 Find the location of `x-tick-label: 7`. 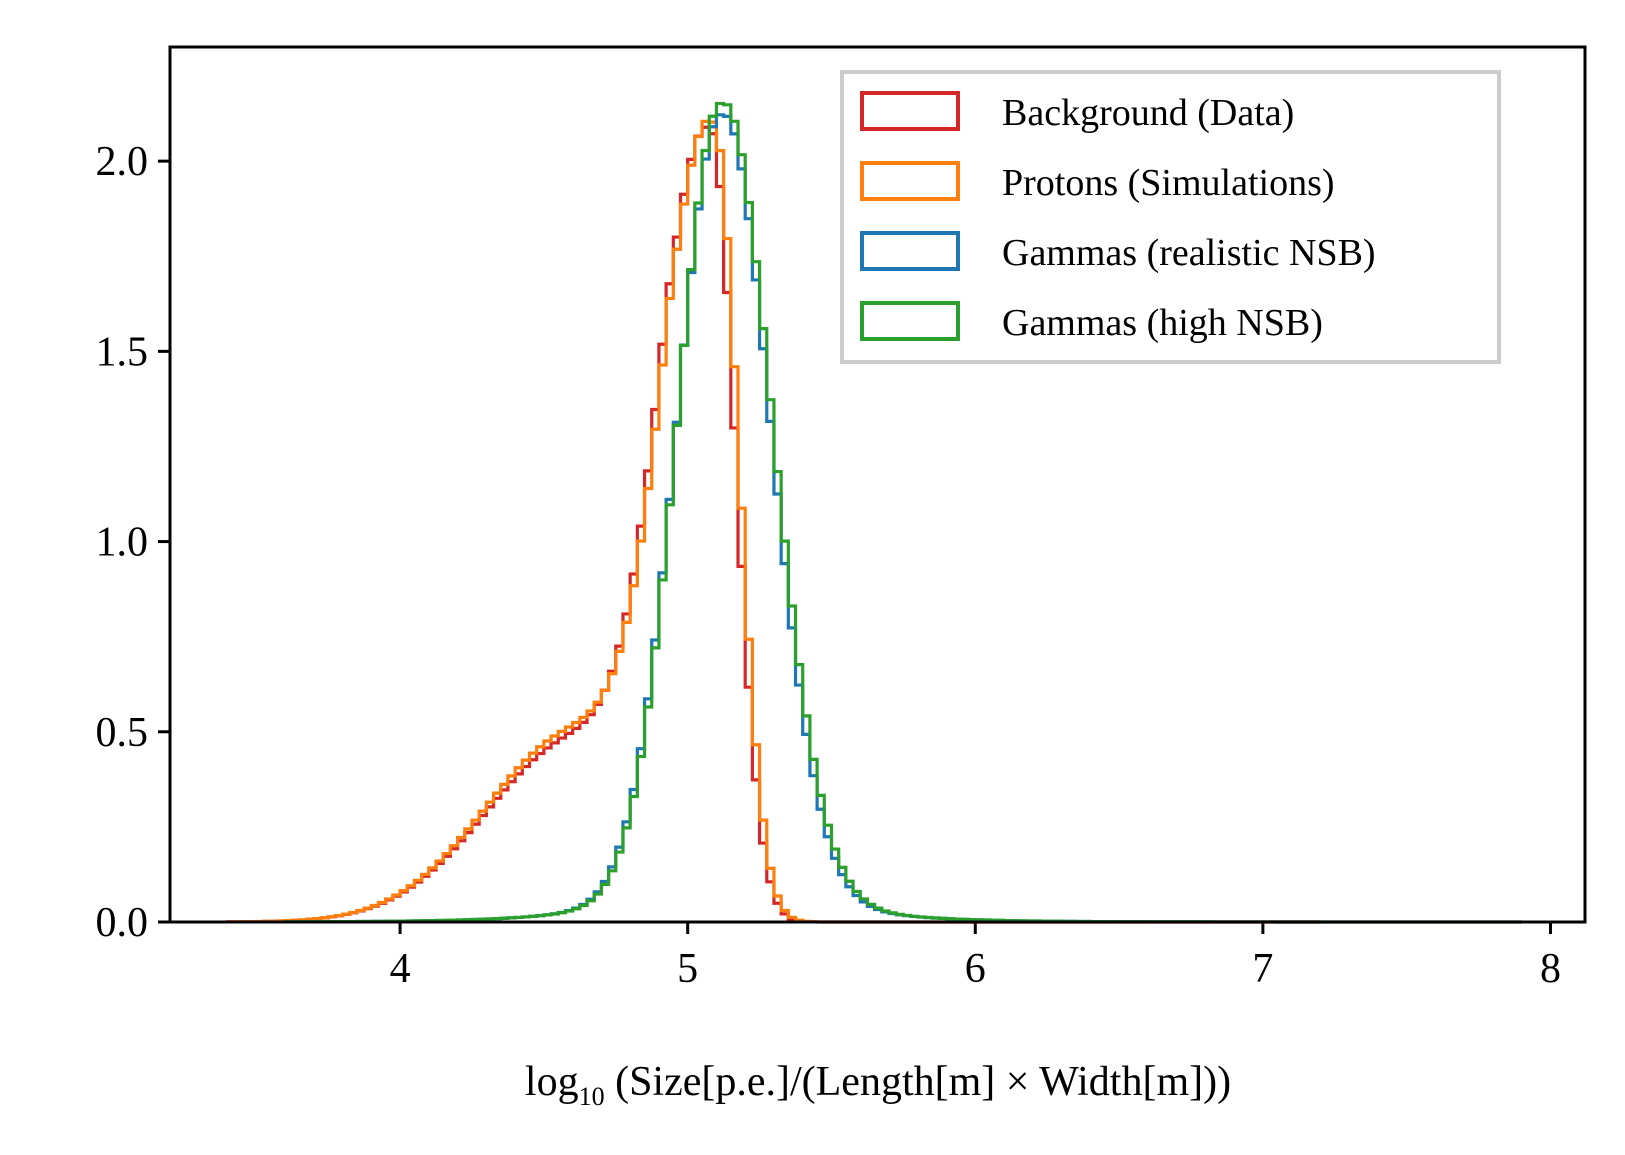

x-tick-label: 7 is located at coordinates (1262, 969).